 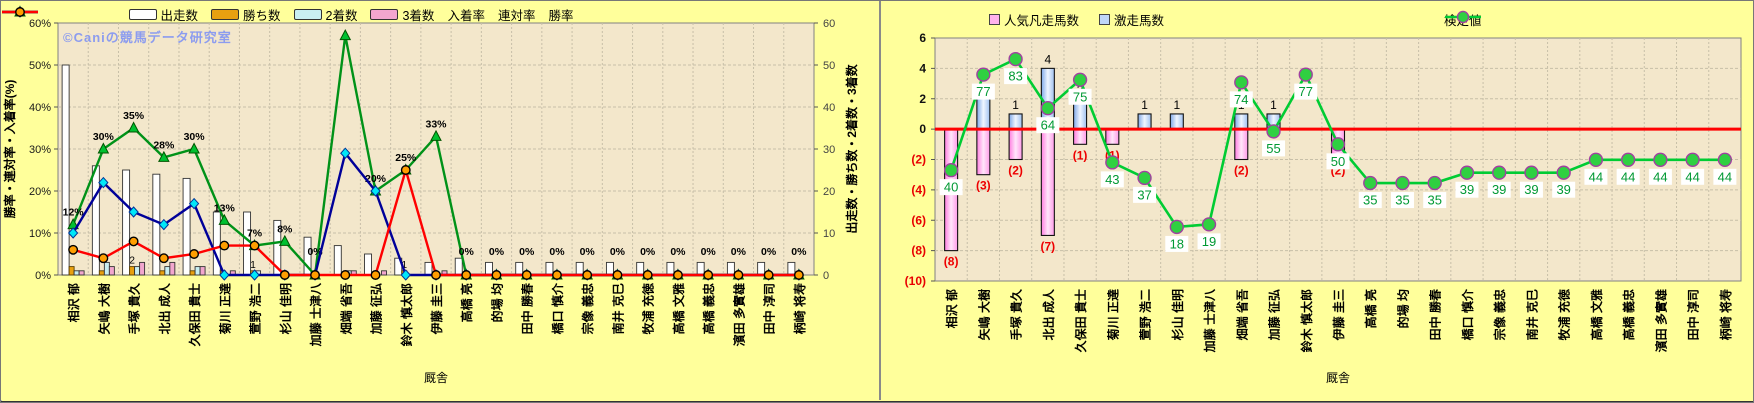 I want to click on svg-text: 50, so click(x=1338, y=161).